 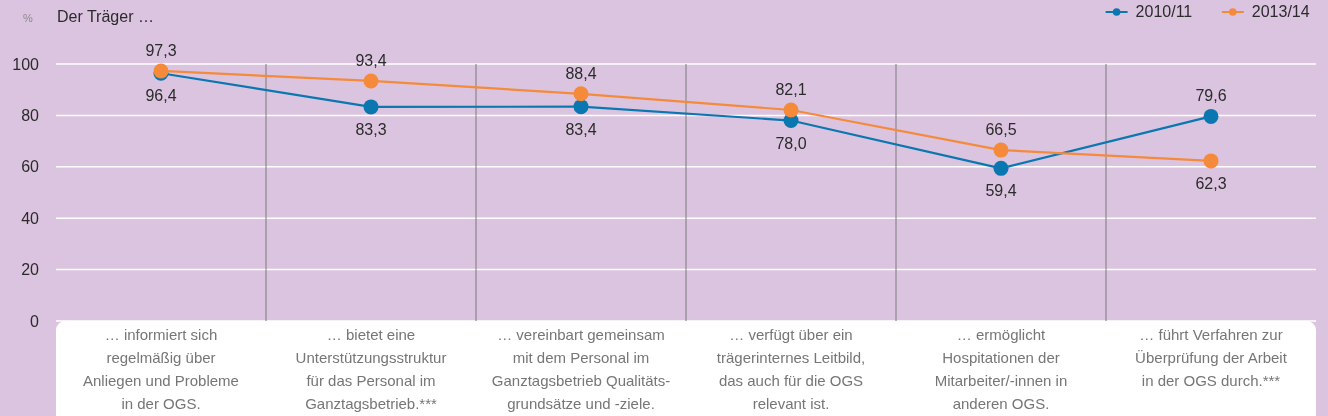 What do you see at coordinates (371, 60) in the screenshot?
I see `data-label: 93,4` at bounding box center [371, 60].